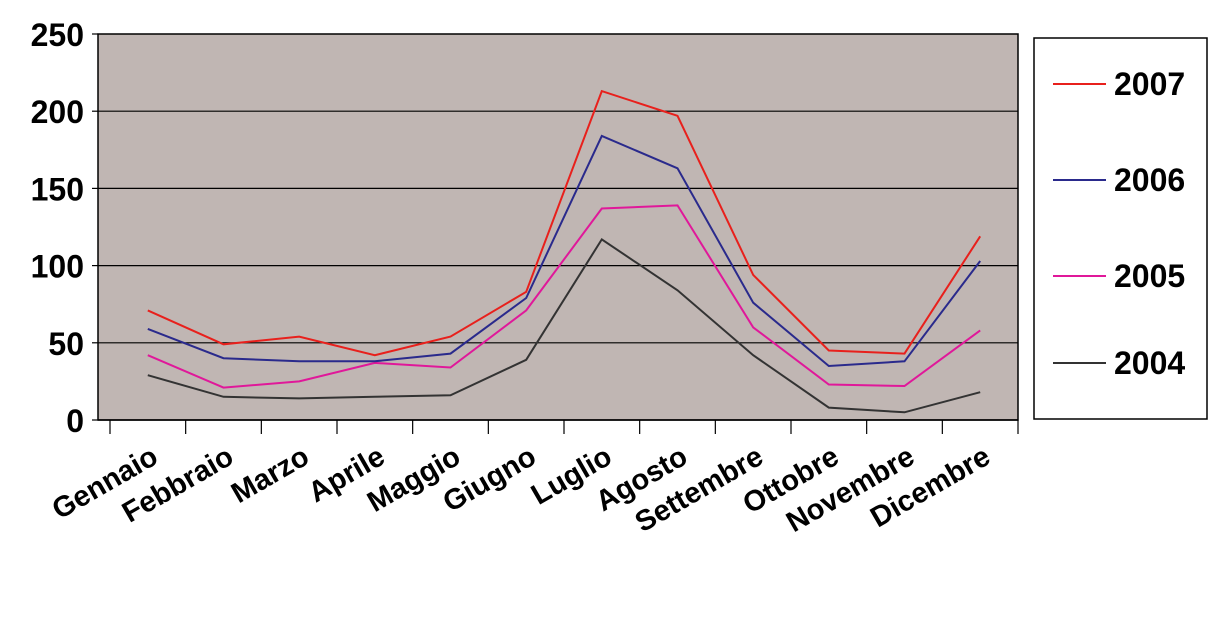  I want to click on legend-label-2005: 2005, so click(1149, 276).